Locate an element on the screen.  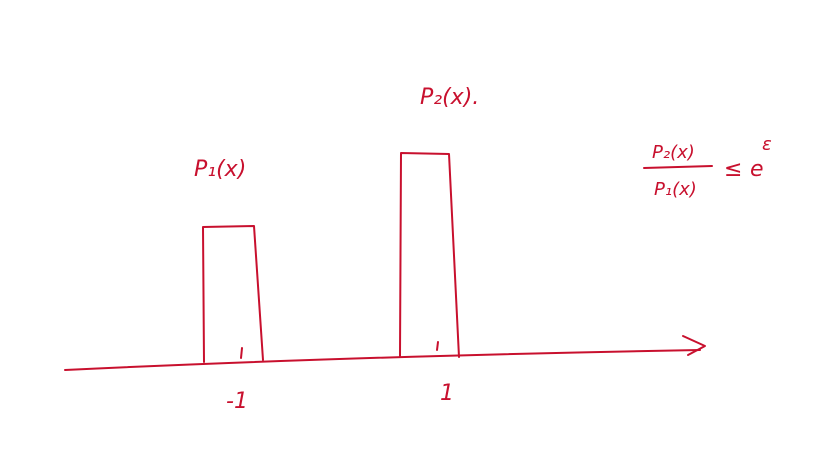
p2-label: P₂(x). is located at coordinates (449, 97).